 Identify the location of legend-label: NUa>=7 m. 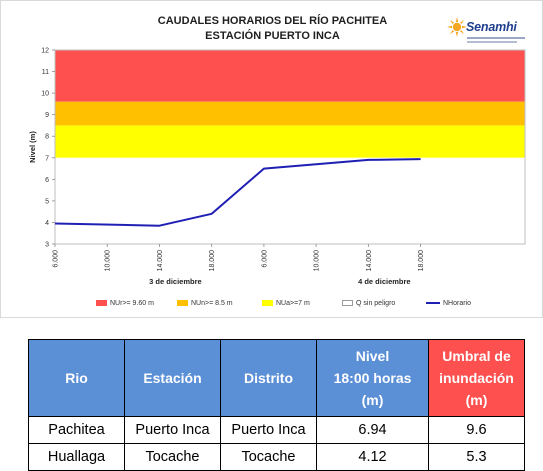
(293, 303).